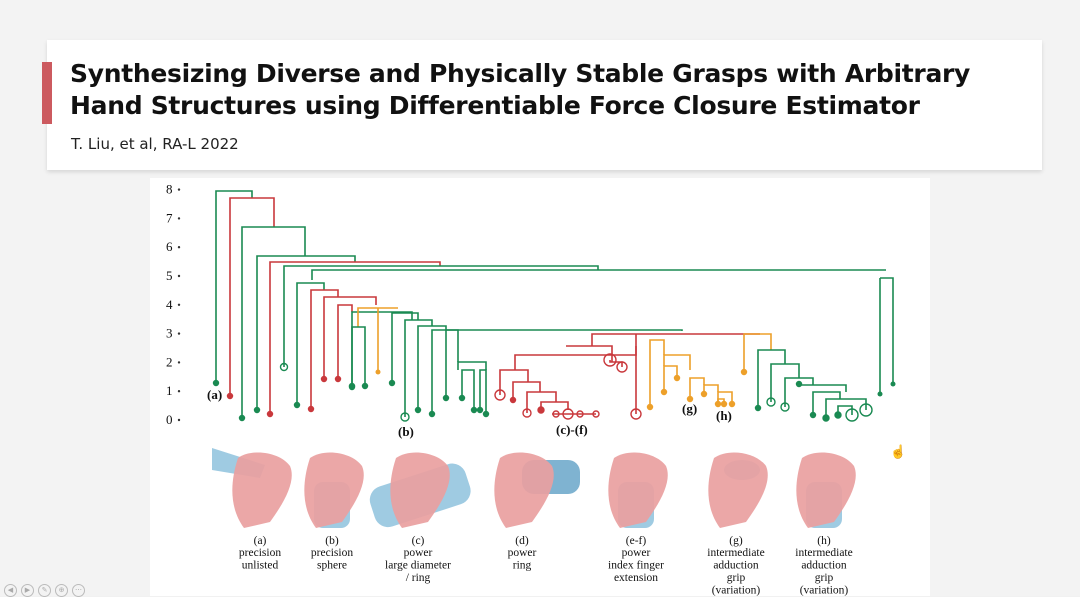 Image resolution: width=1080 pixels, height=597 pixels. I want to click on caption-label-1: (b), so click(332, 541).